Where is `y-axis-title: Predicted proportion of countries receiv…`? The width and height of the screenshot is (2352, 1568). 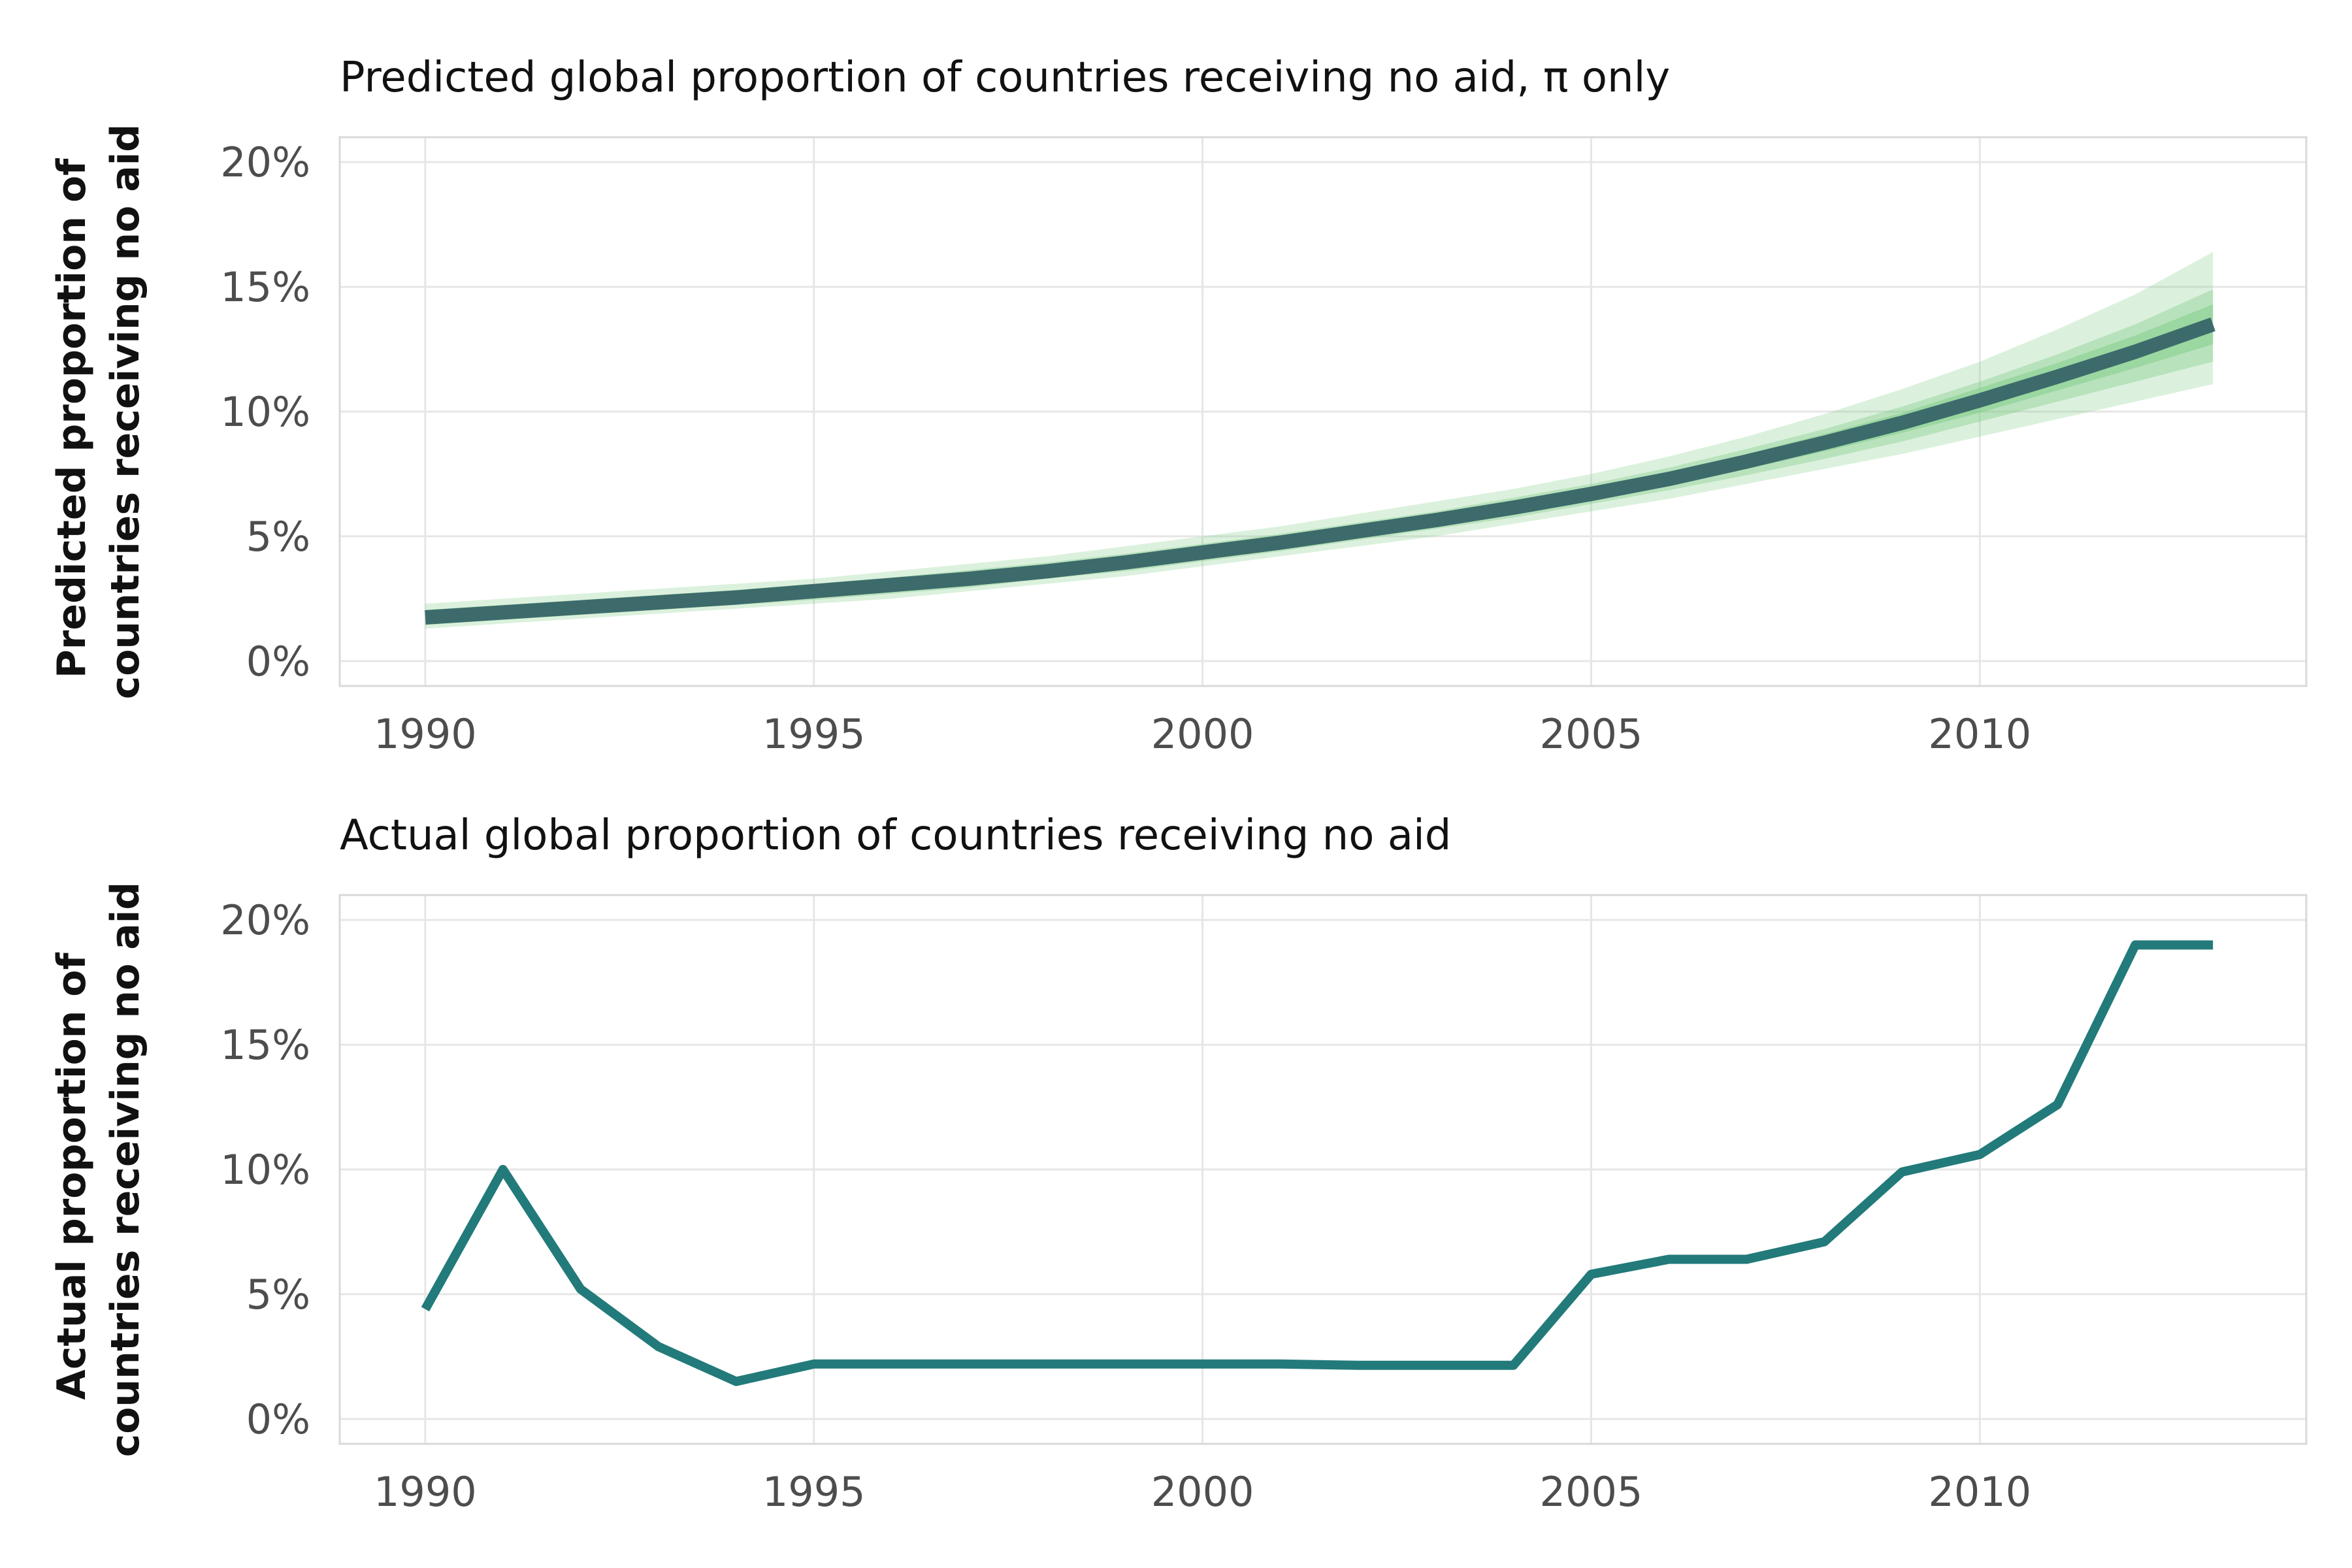
y-axis-title: Predicted proportion of countries receiv… is located at coordinates (98, 412).